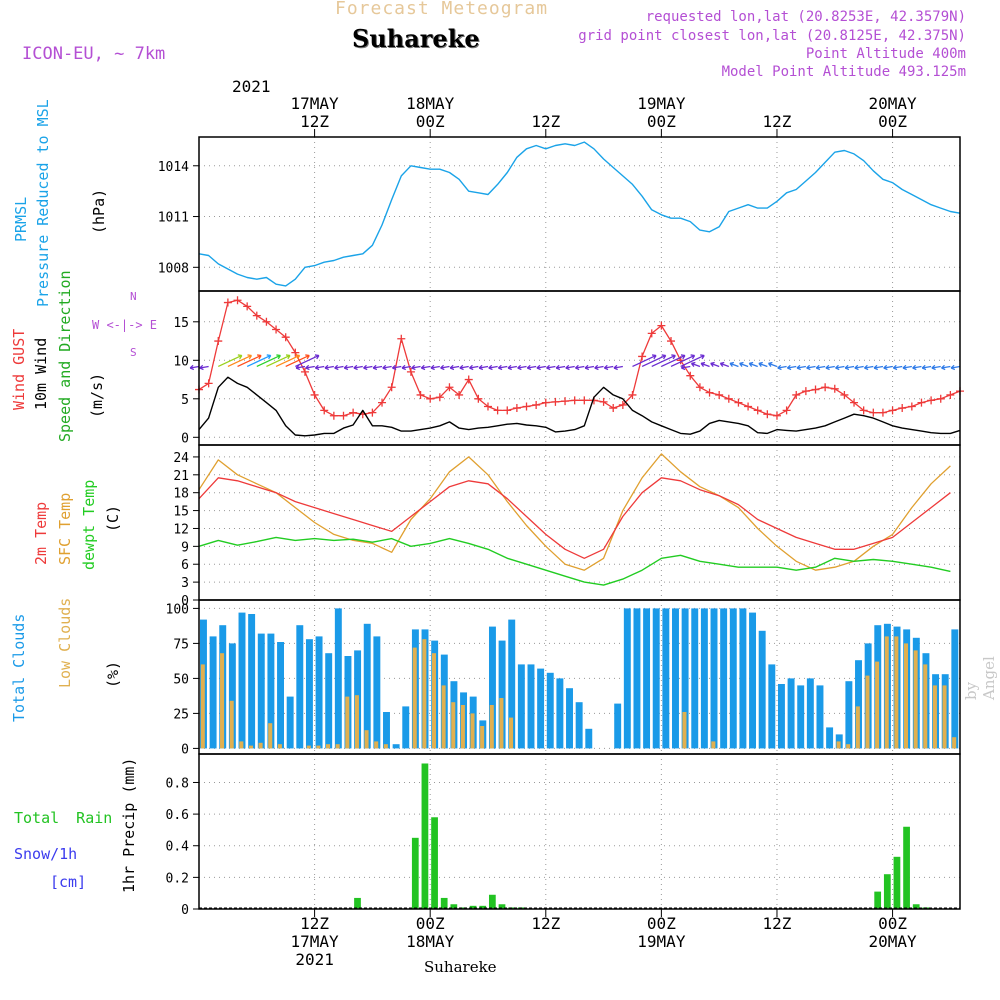 This screenshot has height=1000, width=1000. Describe the element at coordinates (63, 818) in the screenshot. I see `total-rain-label: Total Rain` at that location.